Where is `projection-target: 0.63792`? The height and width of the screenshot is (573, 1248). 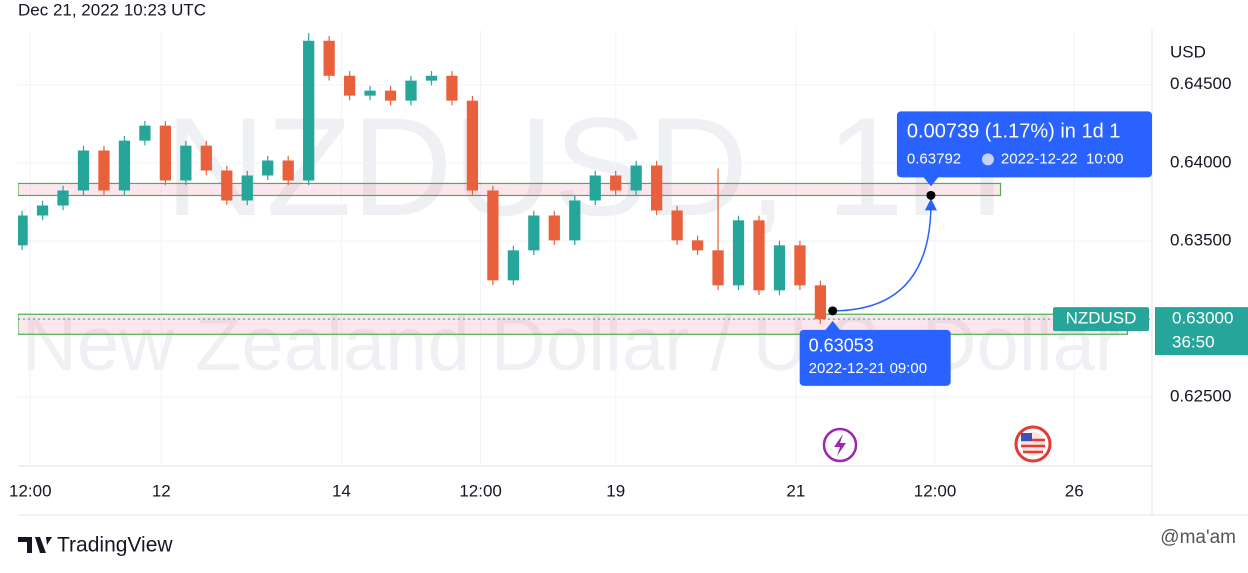
projection-target: 0.63792 is located at coordinates (934, 158).